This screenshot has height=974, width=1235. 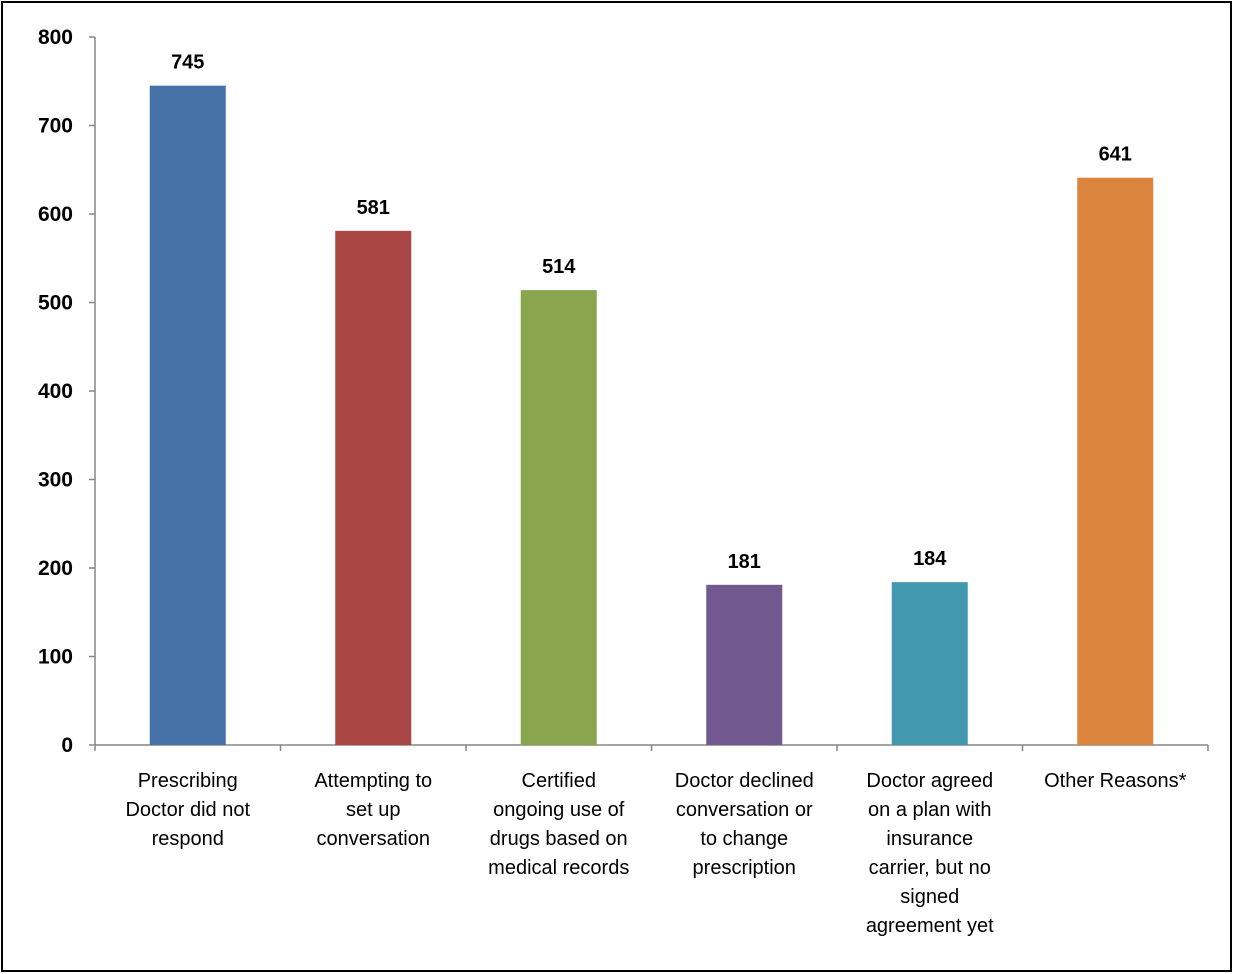 What do you see at coordinates (373, 781) in the screenshot?
I see `x-category-label-line: Attempting to` at bounding box center [373, 781].